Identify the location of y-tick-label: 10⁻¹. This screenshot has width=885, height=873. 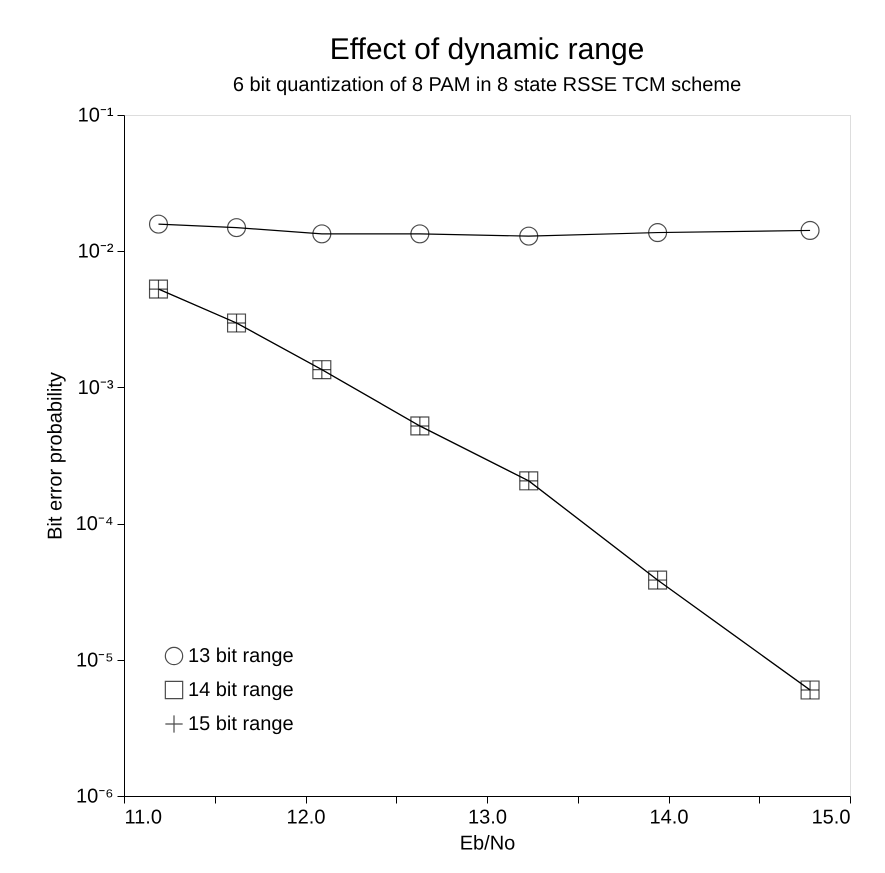
(96, 115).